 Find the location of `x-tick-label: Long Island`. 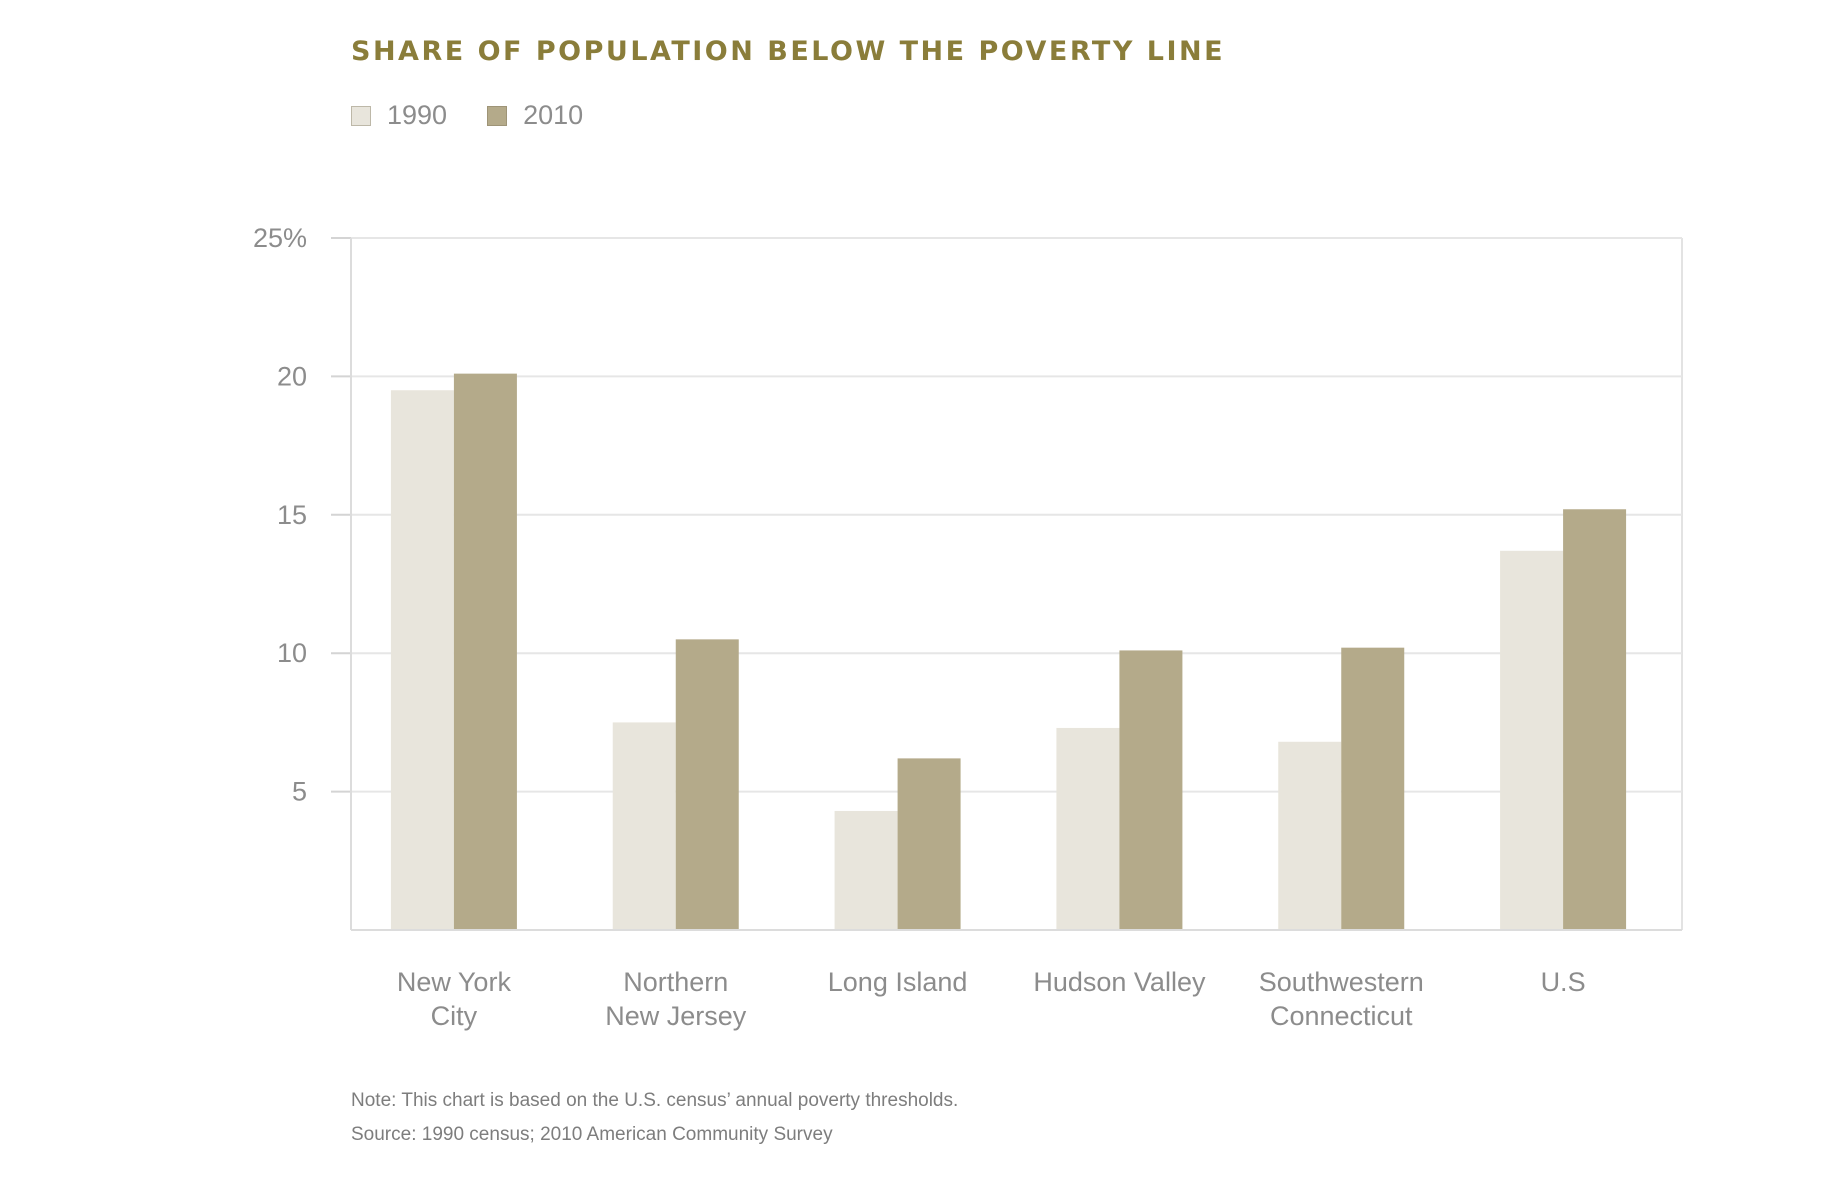

x-tick-label: Long Island is located at coordinates (898, 982).